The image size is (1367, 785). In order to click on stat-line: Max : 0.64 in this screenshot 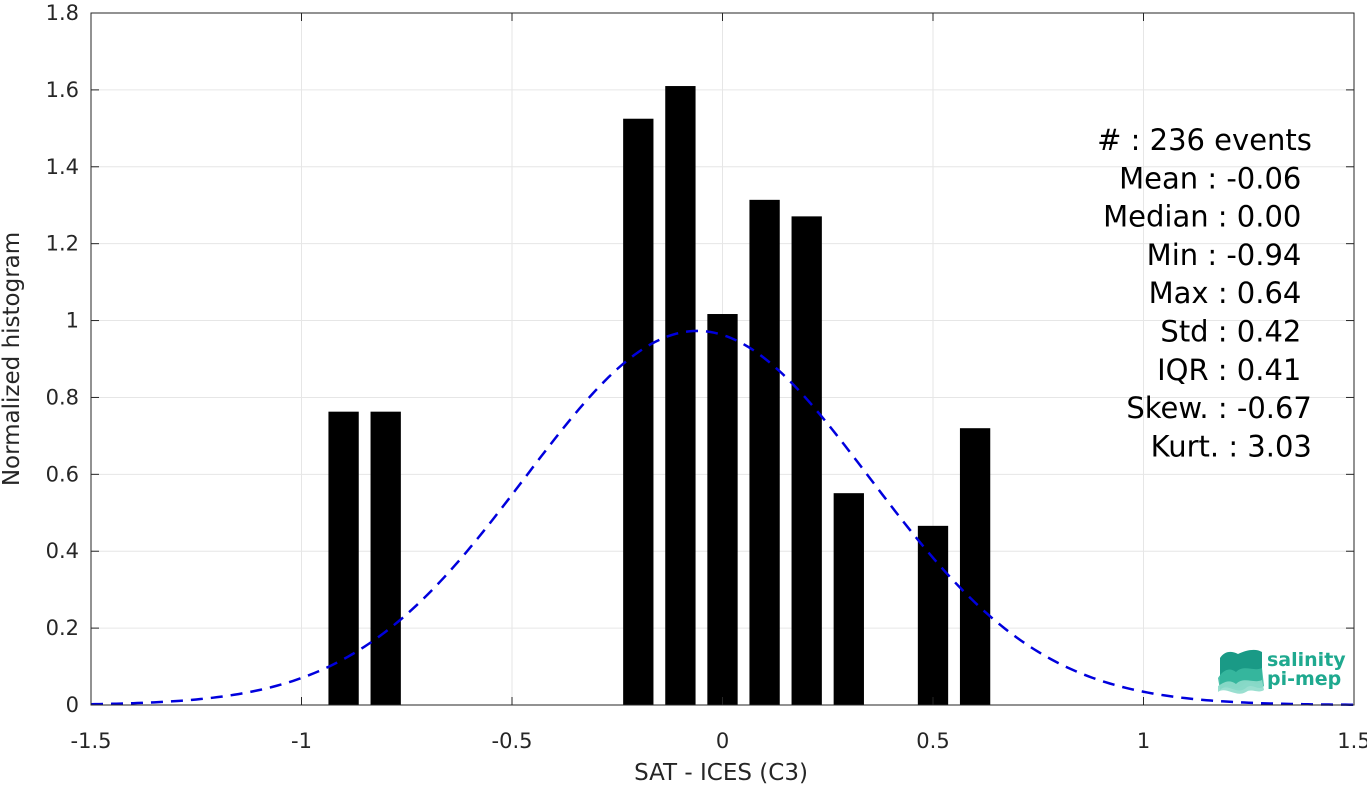, I will do `click(1225, 293)`.